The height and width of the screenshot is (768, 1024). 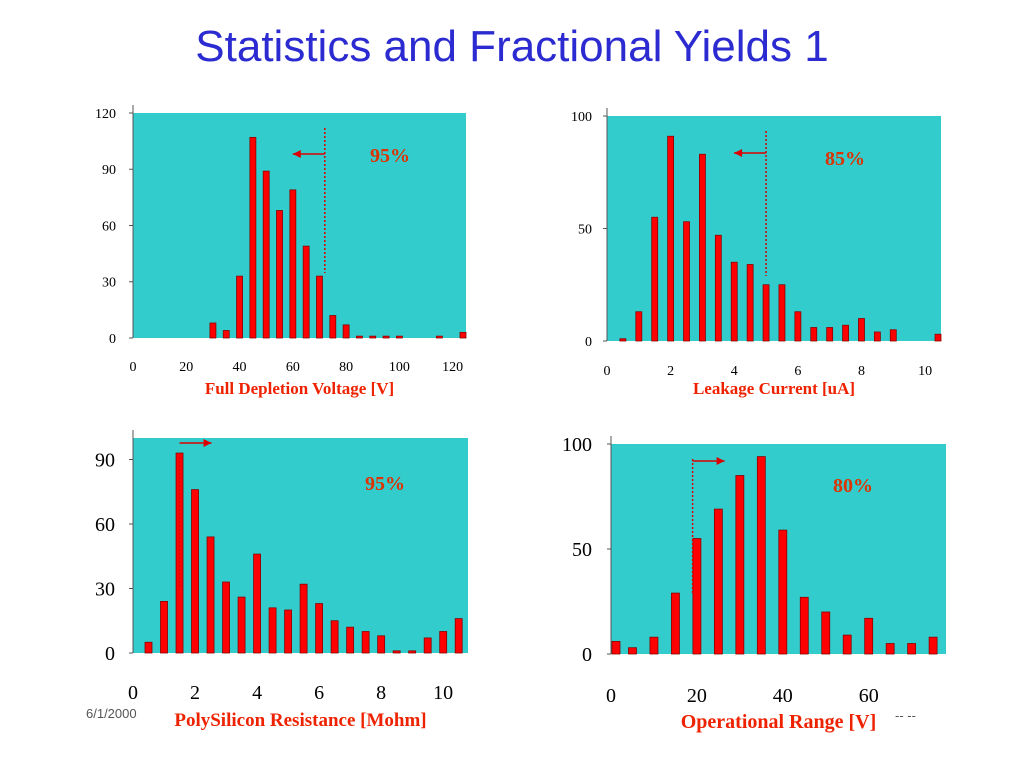 I want to click on x-axis-label: Full Depletion Voltage [V], so click(x=299, y=388).